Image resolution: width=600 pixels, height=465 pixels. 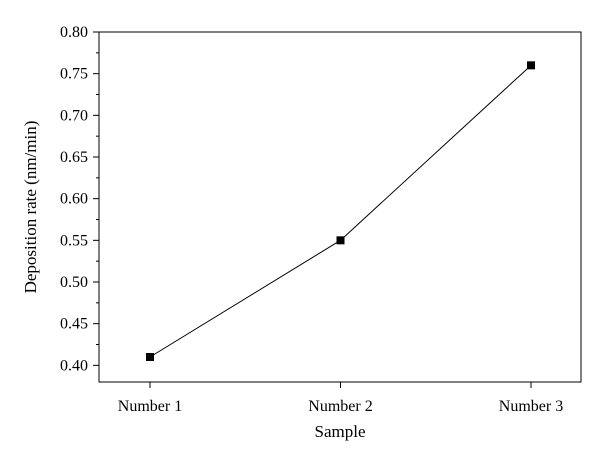 What do you see at coordinates (340, 385) in the screenshot?
I see `x-axis-ticks` at bounding box center [340, 385].